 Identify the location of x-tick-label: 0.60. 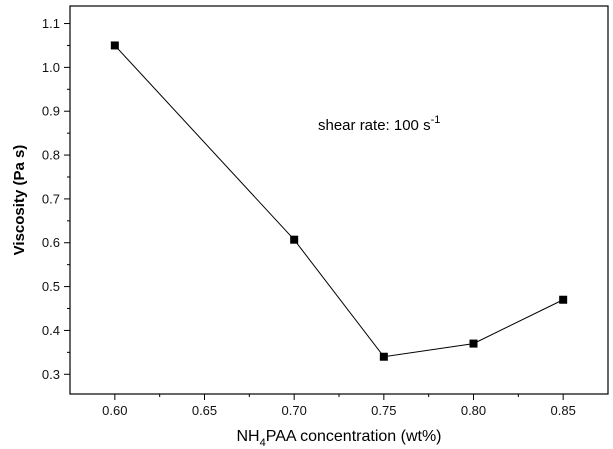
(114, 410).